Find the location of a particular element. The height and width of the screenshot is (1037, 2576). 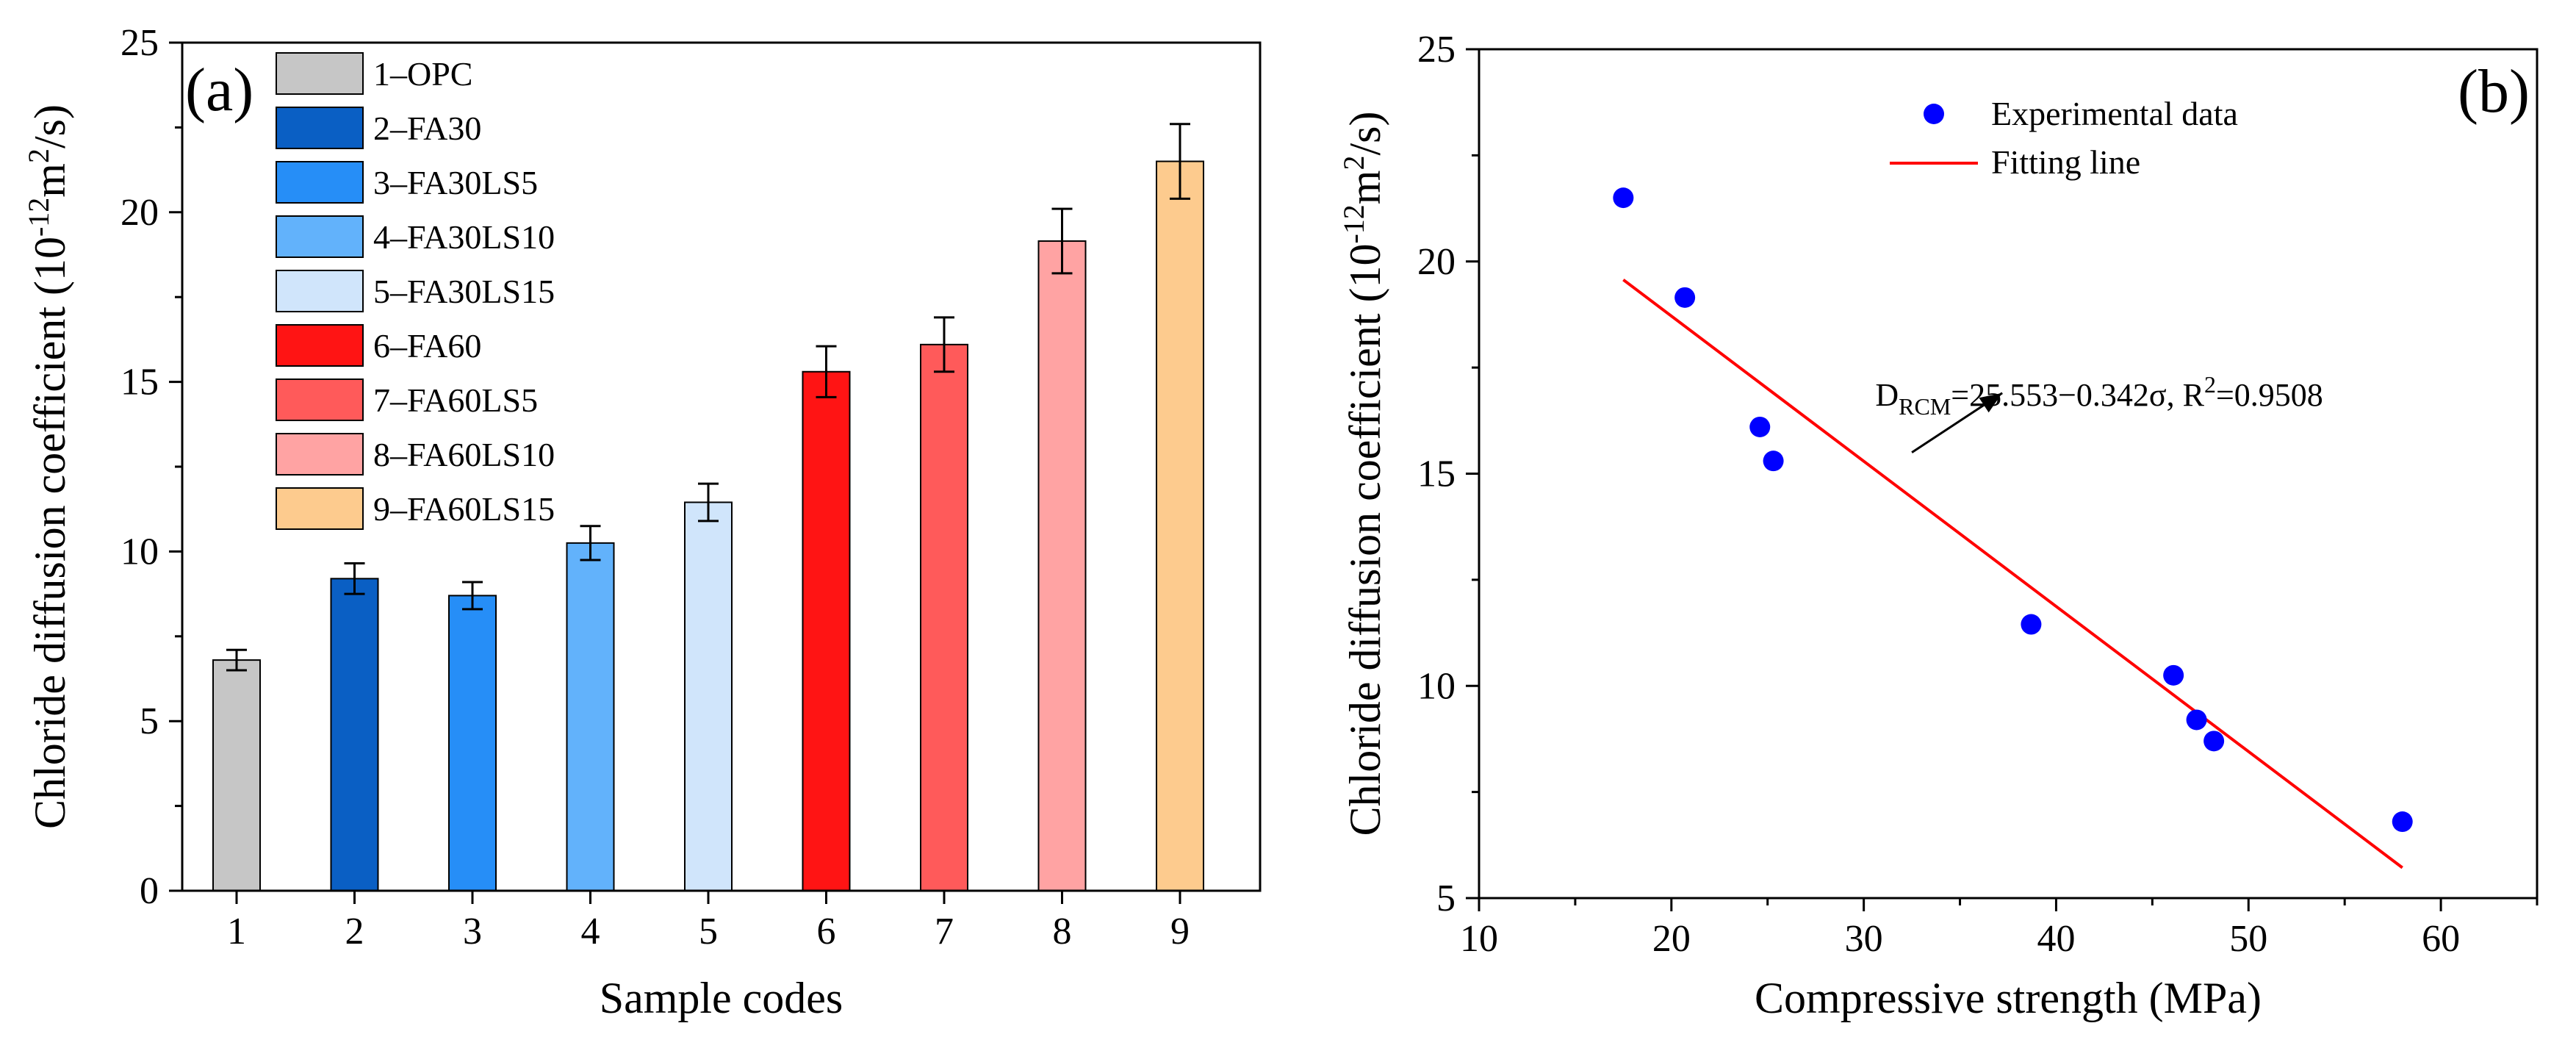

fit-equation-prefix: D is located at coordinates (1887, 395).